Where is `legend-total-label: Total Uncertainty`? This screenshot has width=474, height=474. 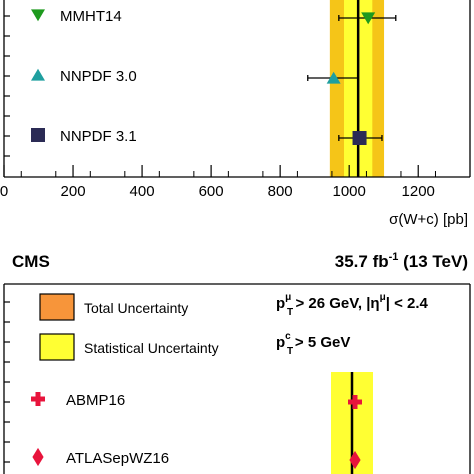
legend-total-label: Total Uncertainty is located at coordinates (136, 308).